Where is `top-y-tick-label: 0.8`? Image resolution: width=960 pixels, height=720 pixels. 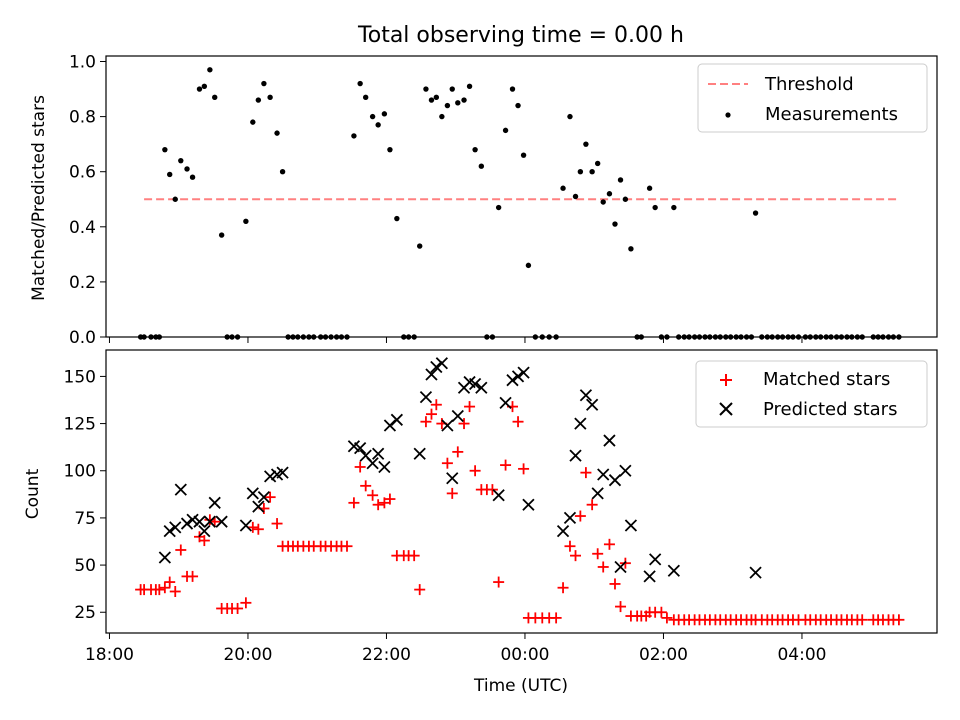 top-y-tick-label: 0.8 is located at coordinates (82, 118).